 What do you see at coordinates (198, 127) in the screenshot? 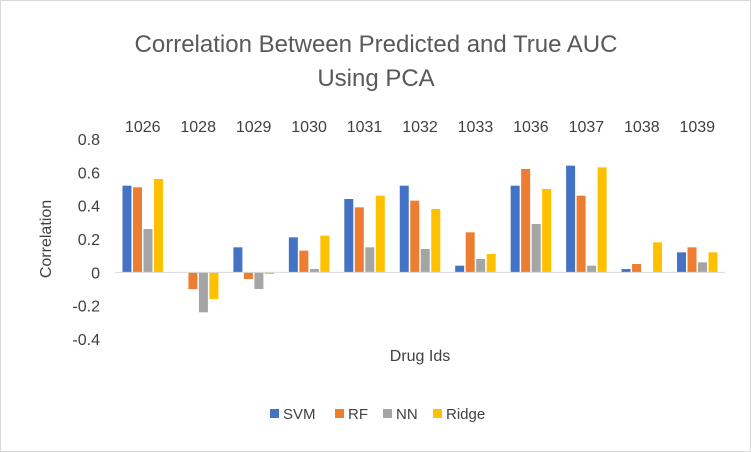
I see `category-label: 1028` at bounding box center [198, 127].